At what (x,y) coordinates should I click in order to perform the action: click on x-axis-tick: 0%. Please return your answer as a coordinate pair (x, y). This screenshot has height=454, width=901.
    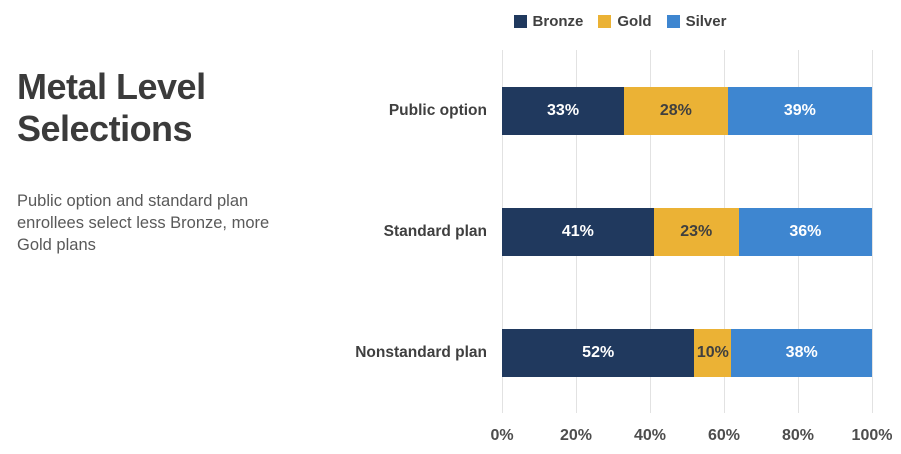
    Looking at the image, I should click on (502, 435).